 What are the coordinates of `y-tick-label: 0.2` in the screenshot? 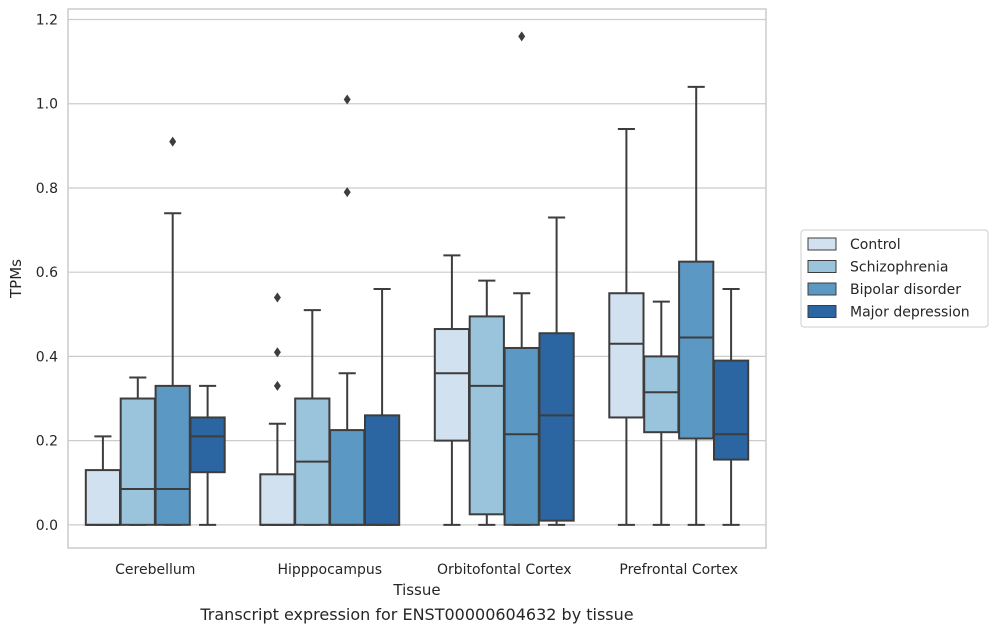 It's located at (47, 442).